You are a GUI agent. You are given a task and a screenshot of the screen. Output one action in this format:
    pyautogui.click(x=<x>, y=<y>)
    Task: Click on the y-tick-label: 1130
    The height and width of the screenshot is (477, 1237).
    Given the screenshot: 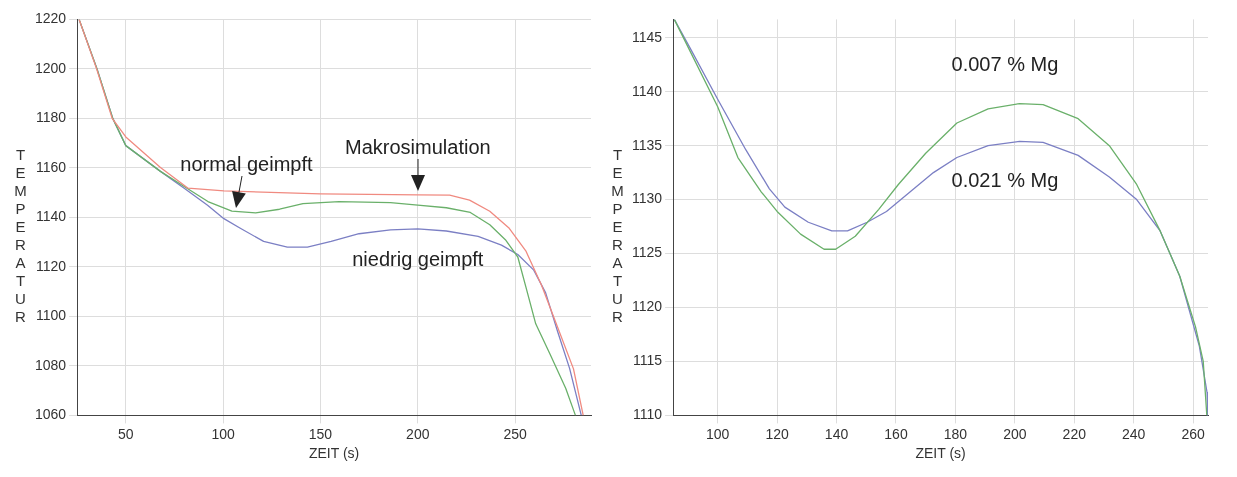 What is the action you would take?
    pyautogui.click(x=647, y=198)
    